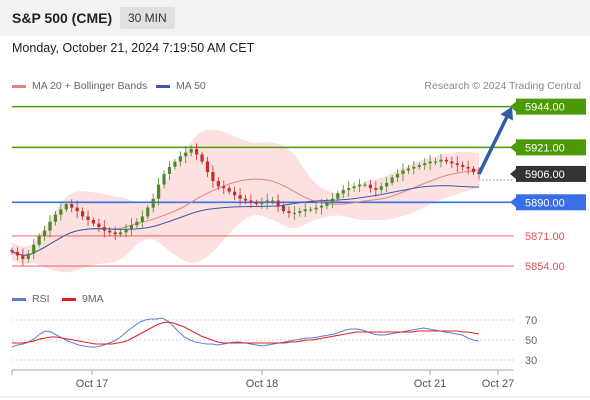 This screenshot has height=400, width=590. What do you see at coordinates (545, 237) in the screenshot?
I see `level-label-4: 5871.00` at bounding box center [545, 237].